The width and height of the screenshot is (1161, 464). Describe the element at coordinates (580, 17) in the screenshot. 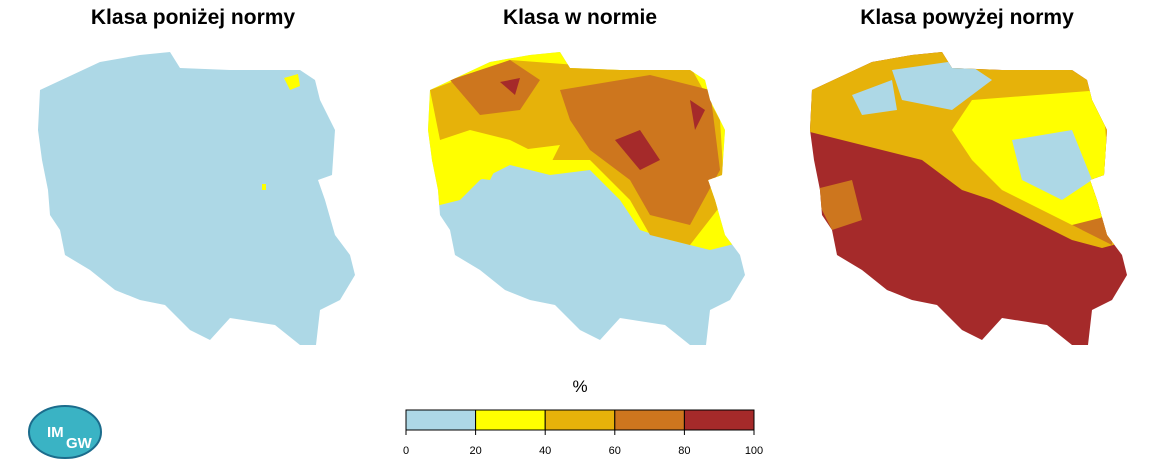

I see `map-title: Klasa w normie` at that location.